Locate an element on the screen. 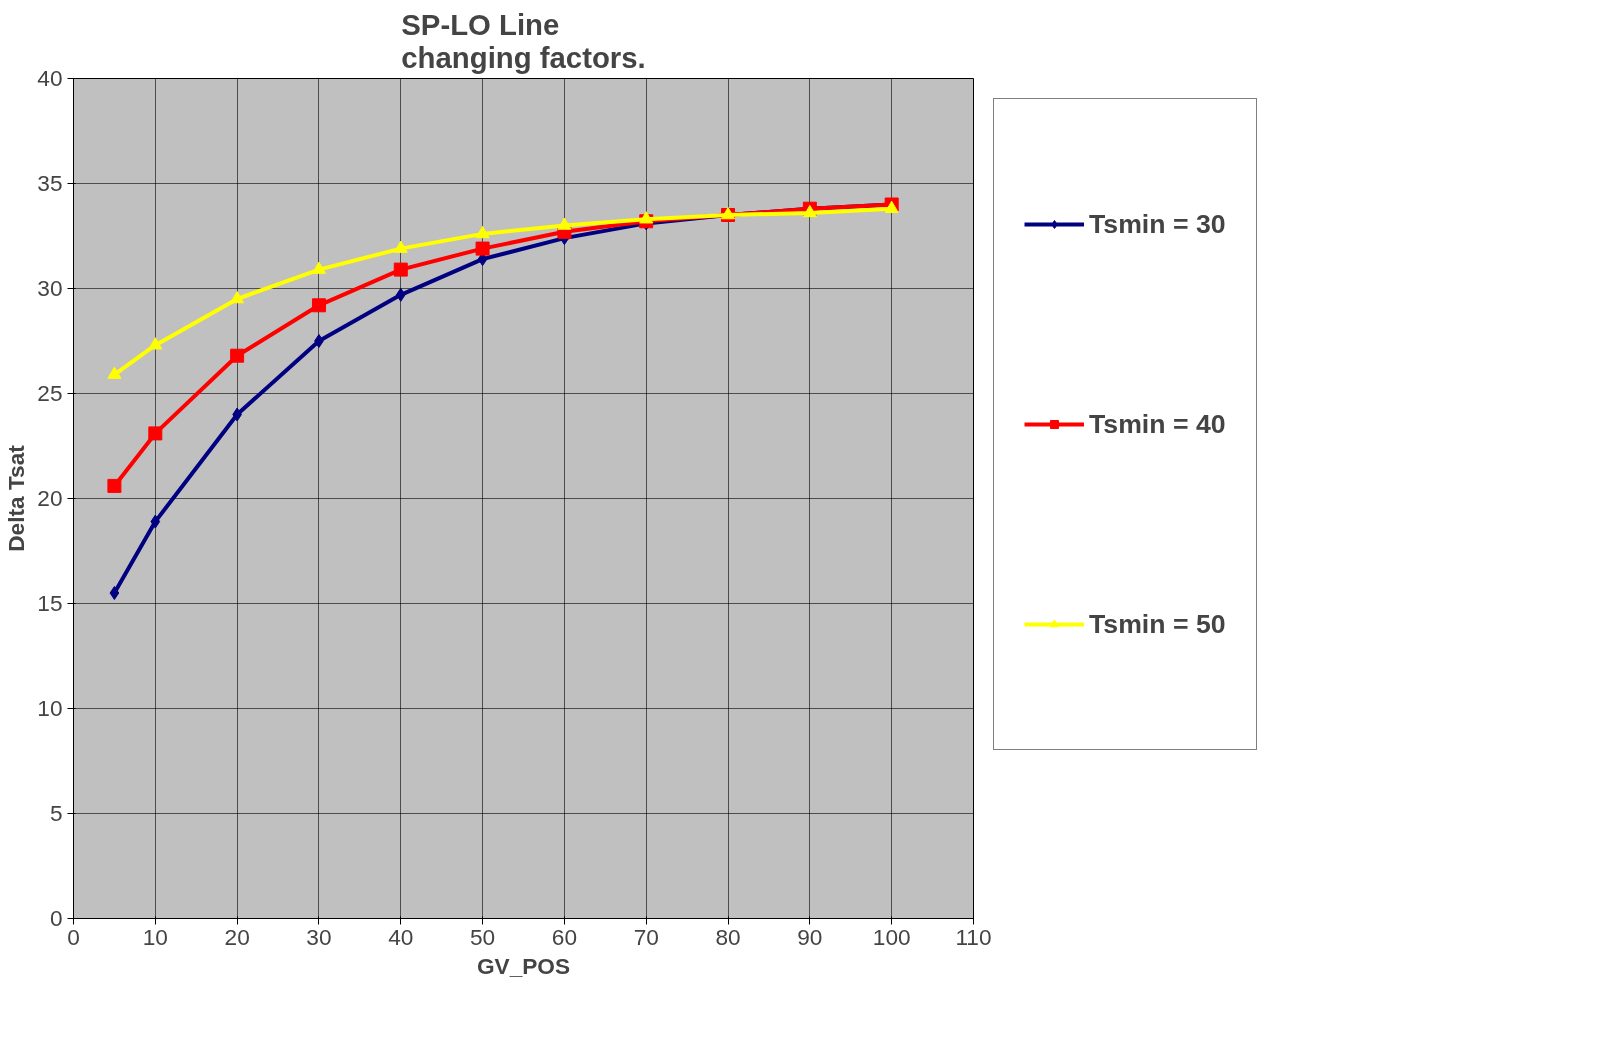  y-tick-label: 30 is located at coordinates (50, 288).